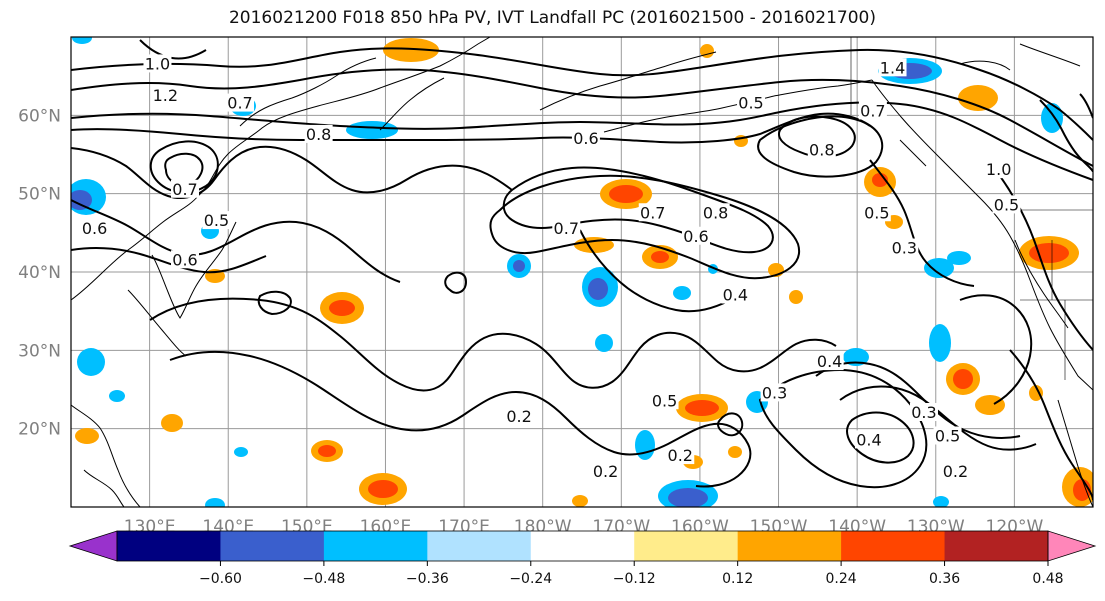 The height and width of the screenshot is (601, 1105). I want to click on colorbar-tick-label: −0.36, so click(427, 579).